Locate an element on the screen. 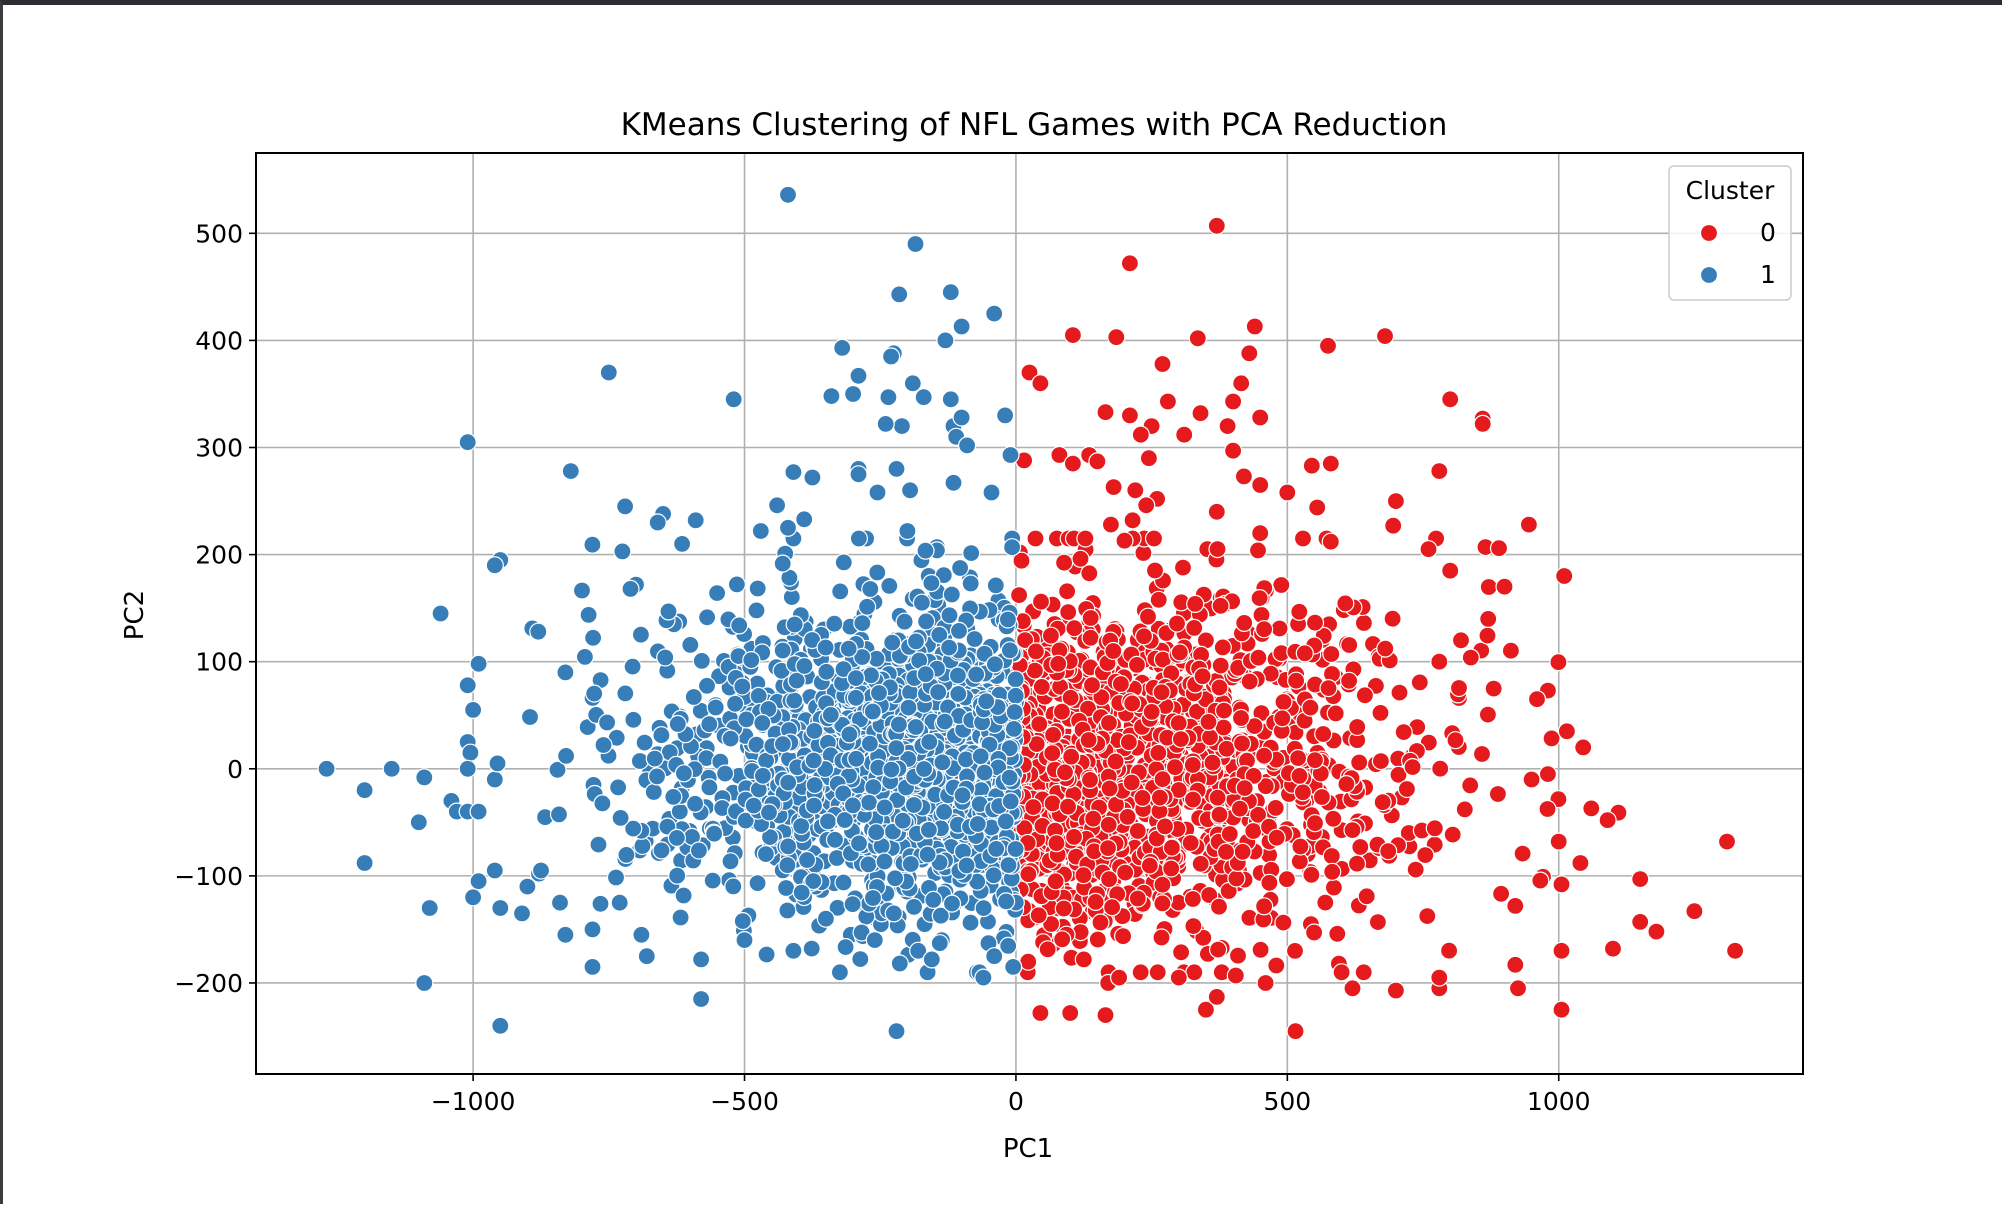 The image size is (2002, 1209). legend-label-cluster-1: 1 is located at coordinates (1768, 274).